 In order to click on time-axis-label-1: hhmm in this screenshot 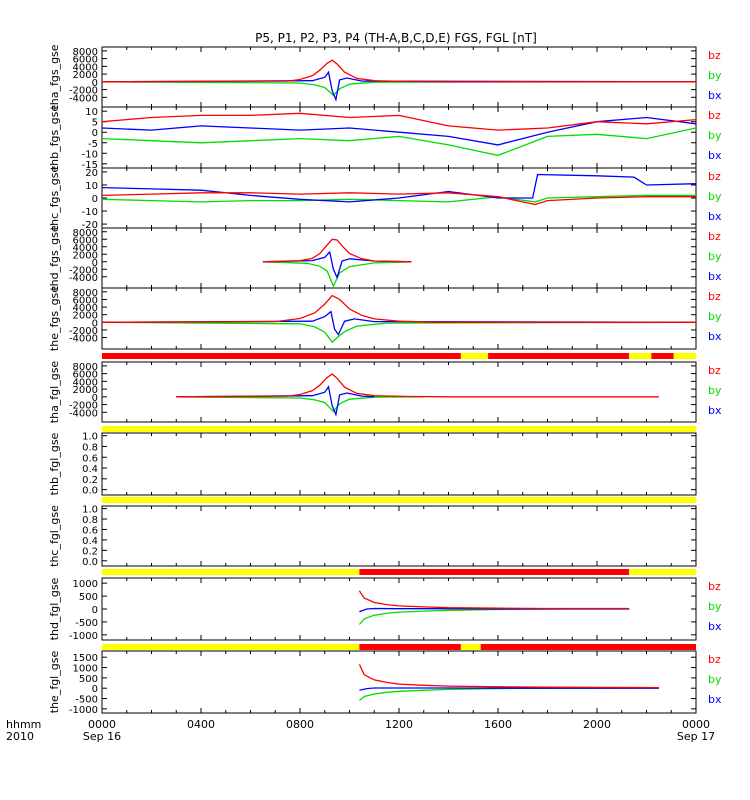, I will do `click(23, 724)`.